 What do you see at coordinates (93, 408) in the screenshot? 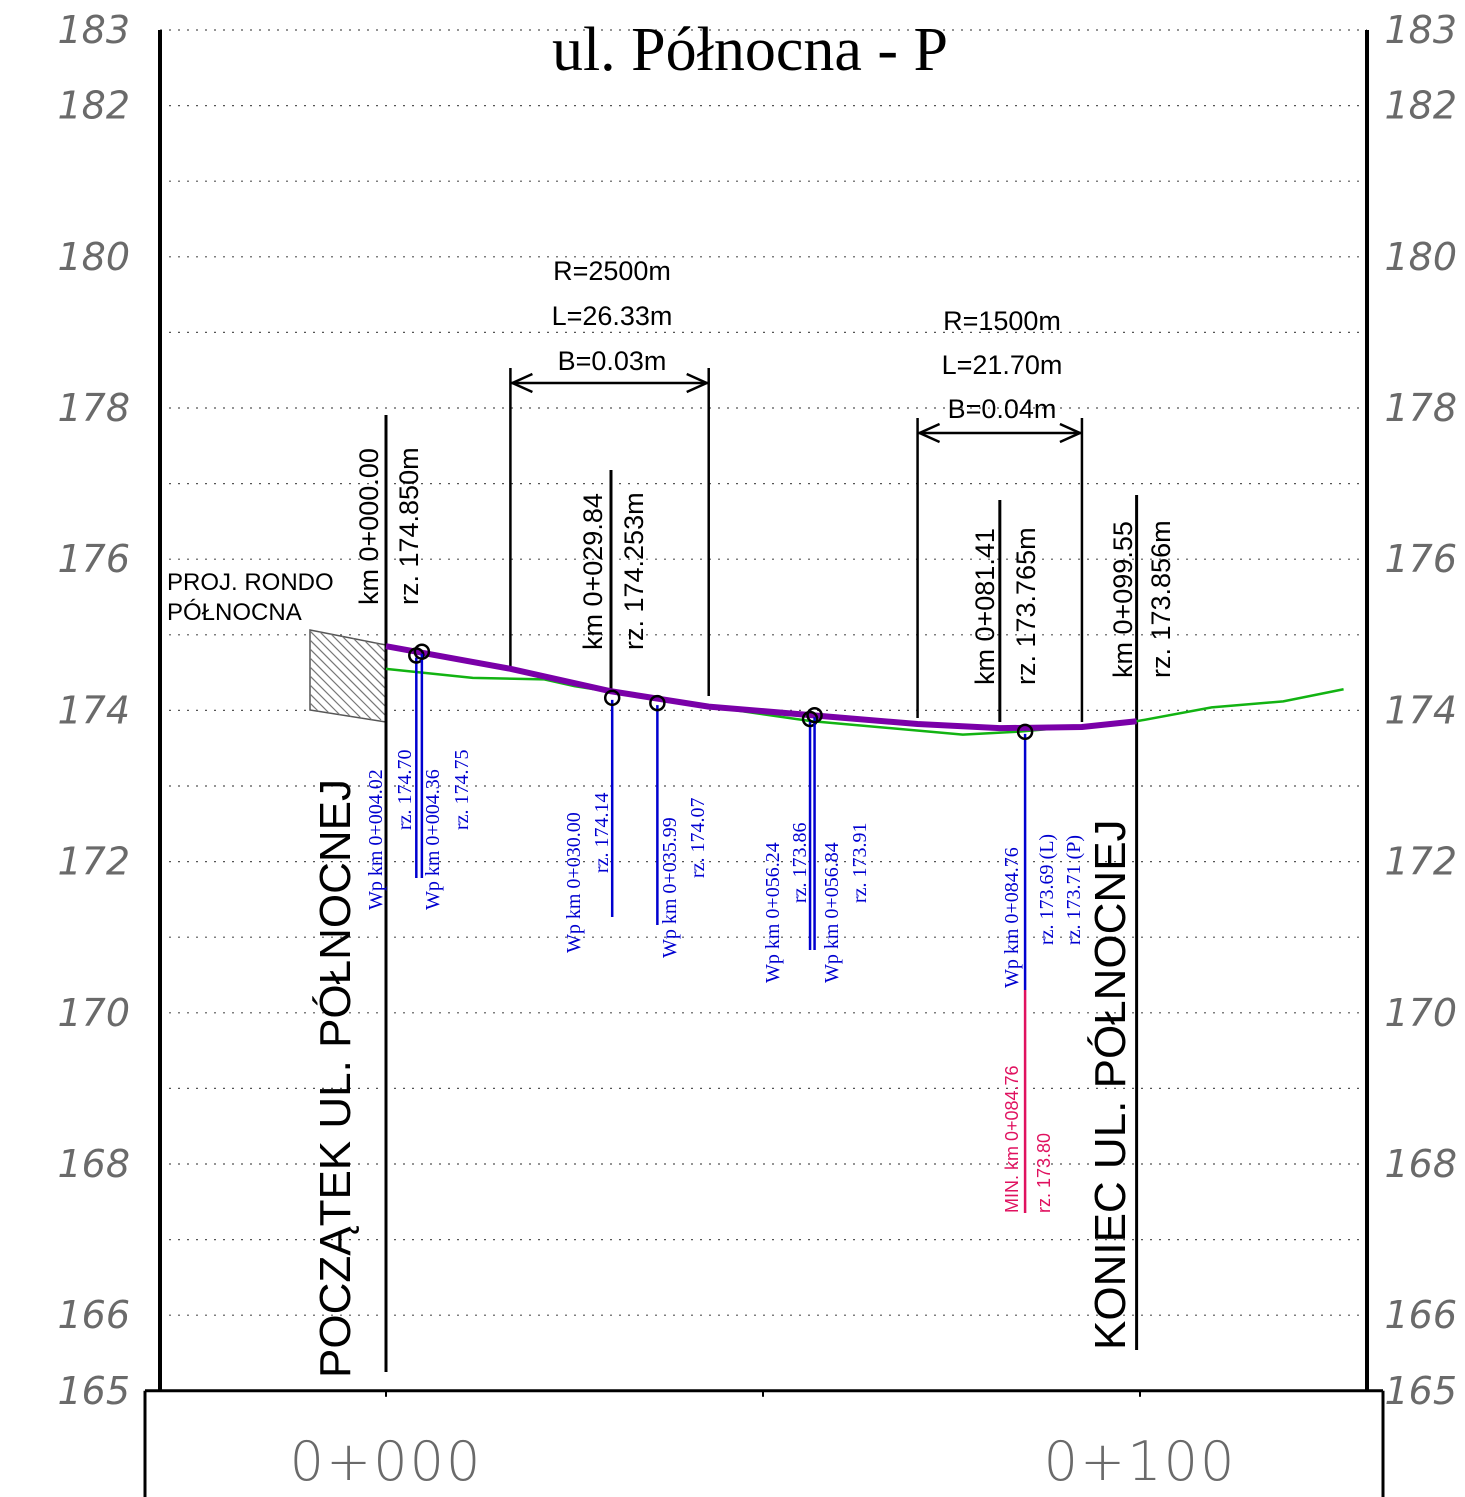
I see `elev-label-left-178: 178` at bounding box center [93, 408].